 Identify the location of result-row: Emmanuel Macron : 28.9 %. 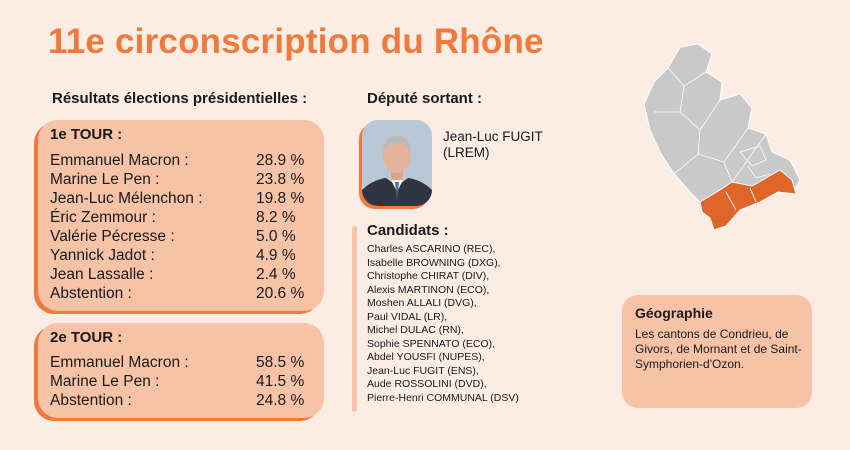
(181, 161).